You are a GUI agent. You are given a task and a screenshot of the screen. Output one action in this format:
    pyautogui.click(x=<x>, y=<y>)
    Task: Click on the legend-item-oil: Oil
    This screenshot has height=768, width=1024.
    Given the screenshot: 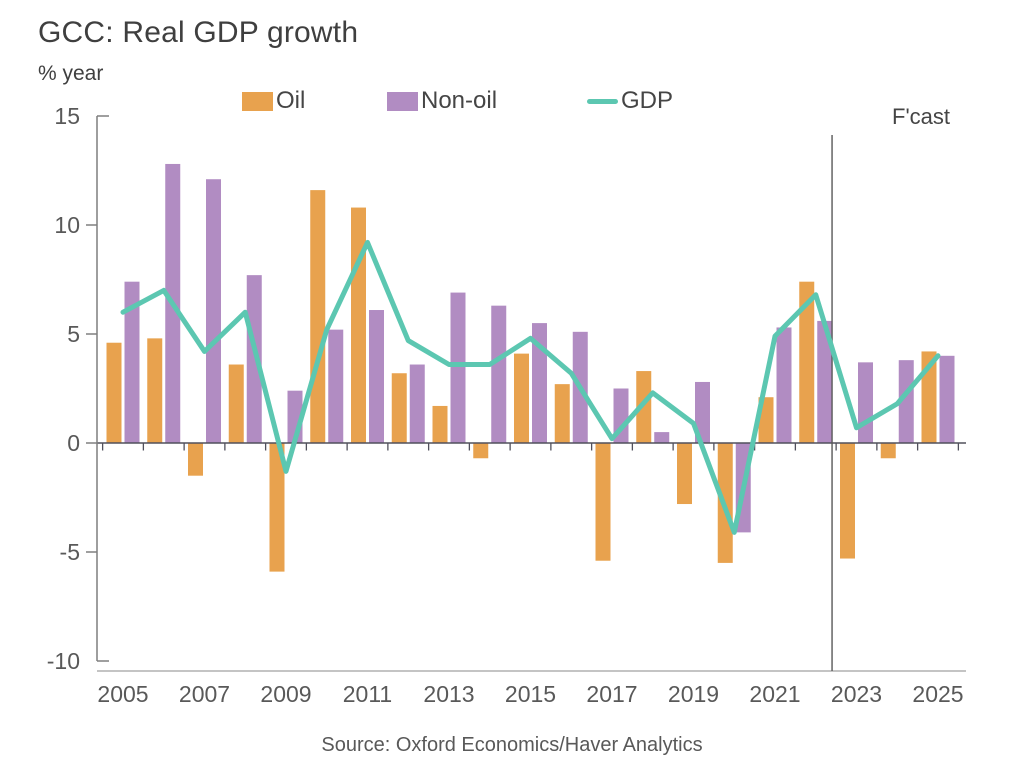 What is the action you would take?
    pyautogui.click(x=273, y=101)
    